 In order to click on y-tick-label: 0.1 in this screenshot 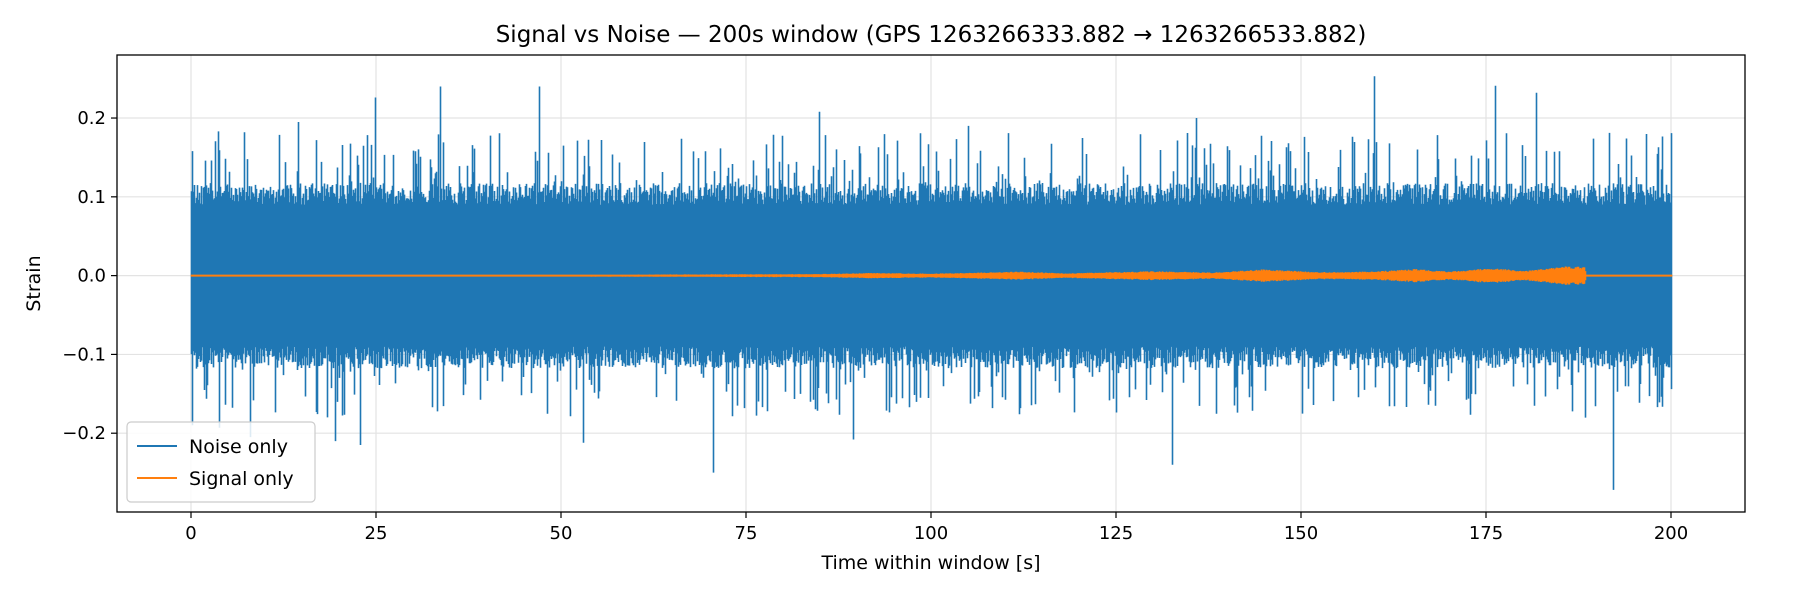, I will do `click(91, 197)`.